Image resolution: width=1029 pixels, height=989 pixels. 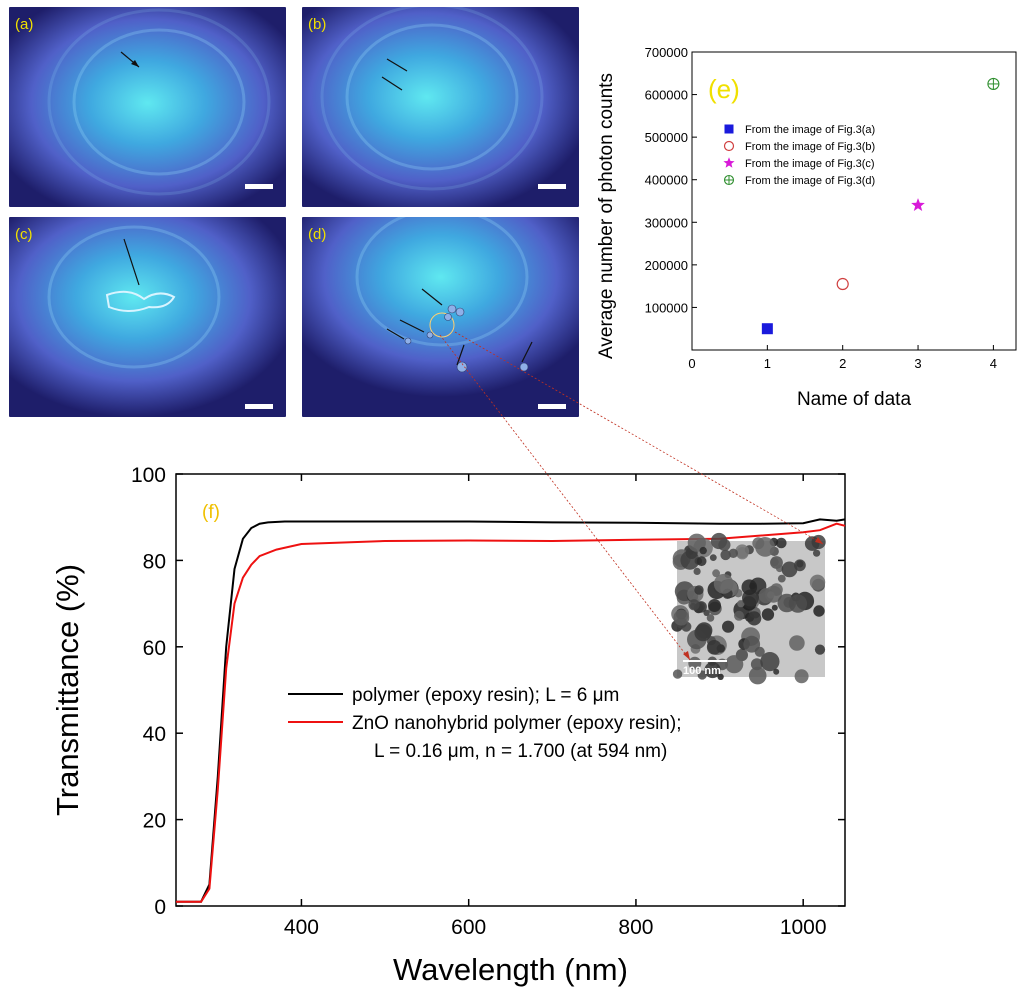 I want to click on y-tick-label: 400000, so click(x=666, y=180).